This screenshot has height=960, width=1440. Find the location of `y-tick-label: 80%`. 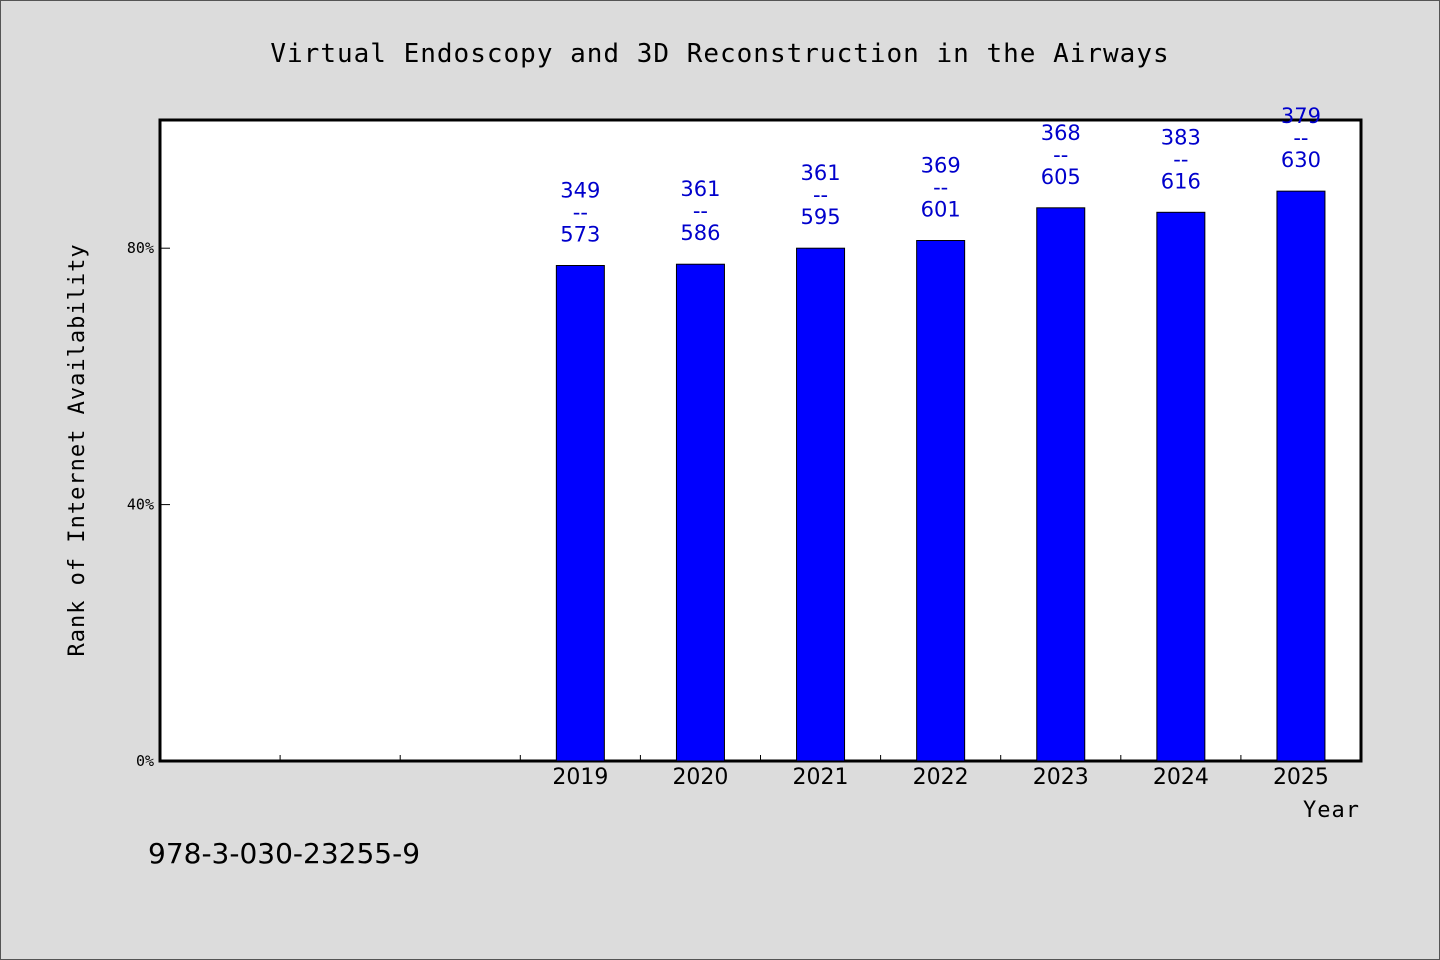

y-tick-label: 80% is located at coordinates (140, 248).